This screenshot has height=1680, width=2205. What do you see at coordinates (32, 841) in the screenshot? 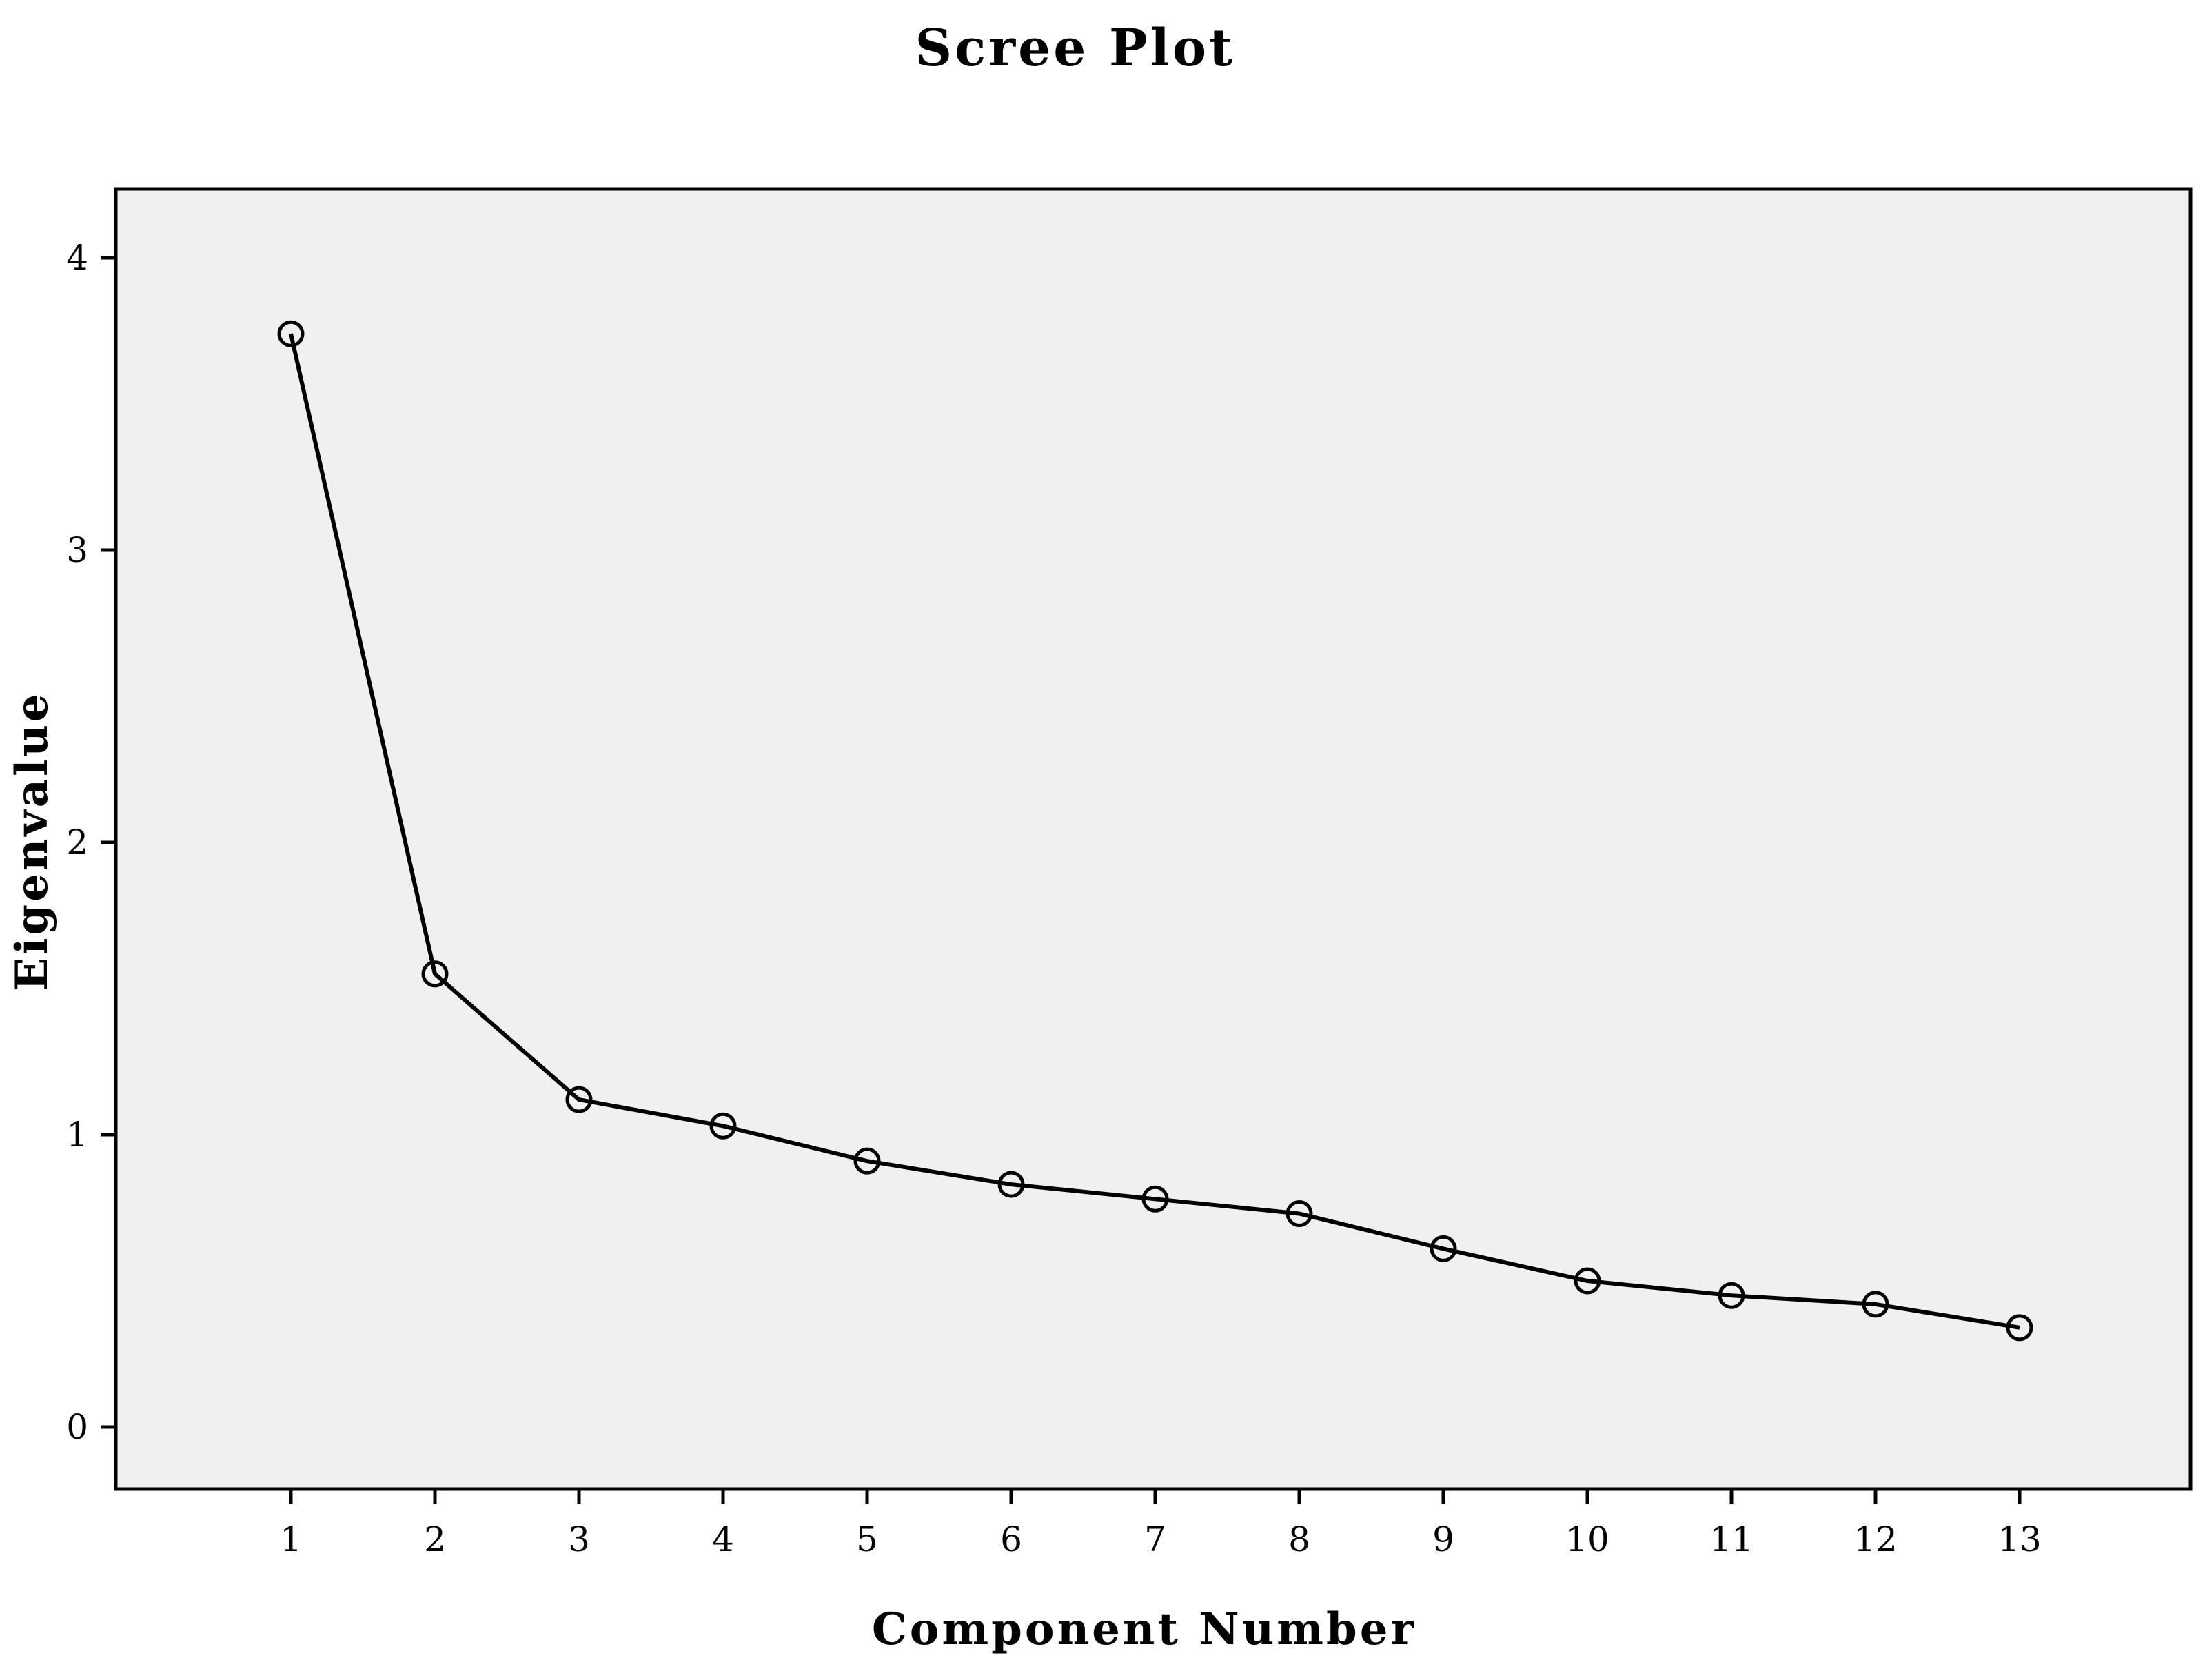
I see `y-axis-title: Eigenvalue` at bounding box center [32, 841].